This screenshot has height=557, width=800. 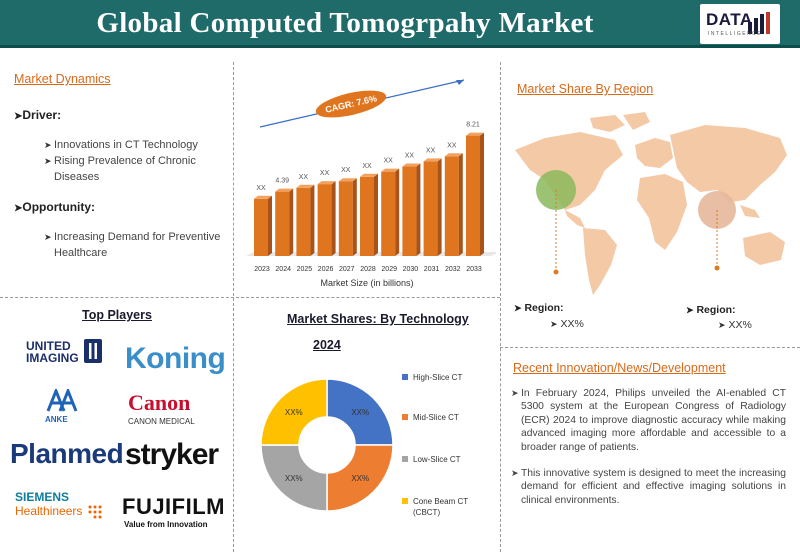 I want to click on divider-right, so click(x=500, y=307).